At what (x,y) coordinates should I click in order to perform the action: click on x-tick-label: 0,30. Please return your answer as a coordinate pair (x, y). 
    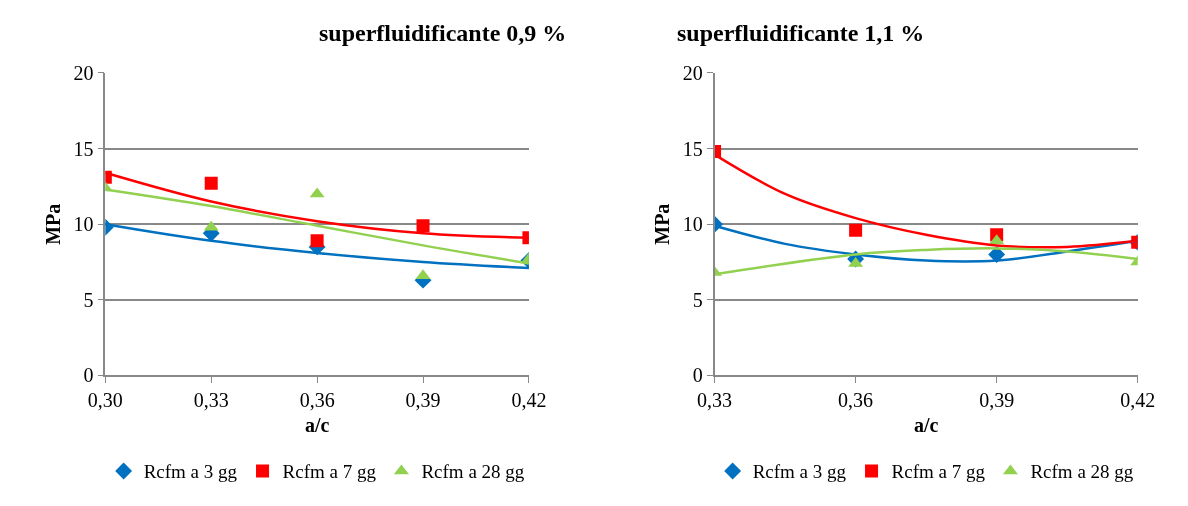
    Looking at the image, I should click on (105, 400).